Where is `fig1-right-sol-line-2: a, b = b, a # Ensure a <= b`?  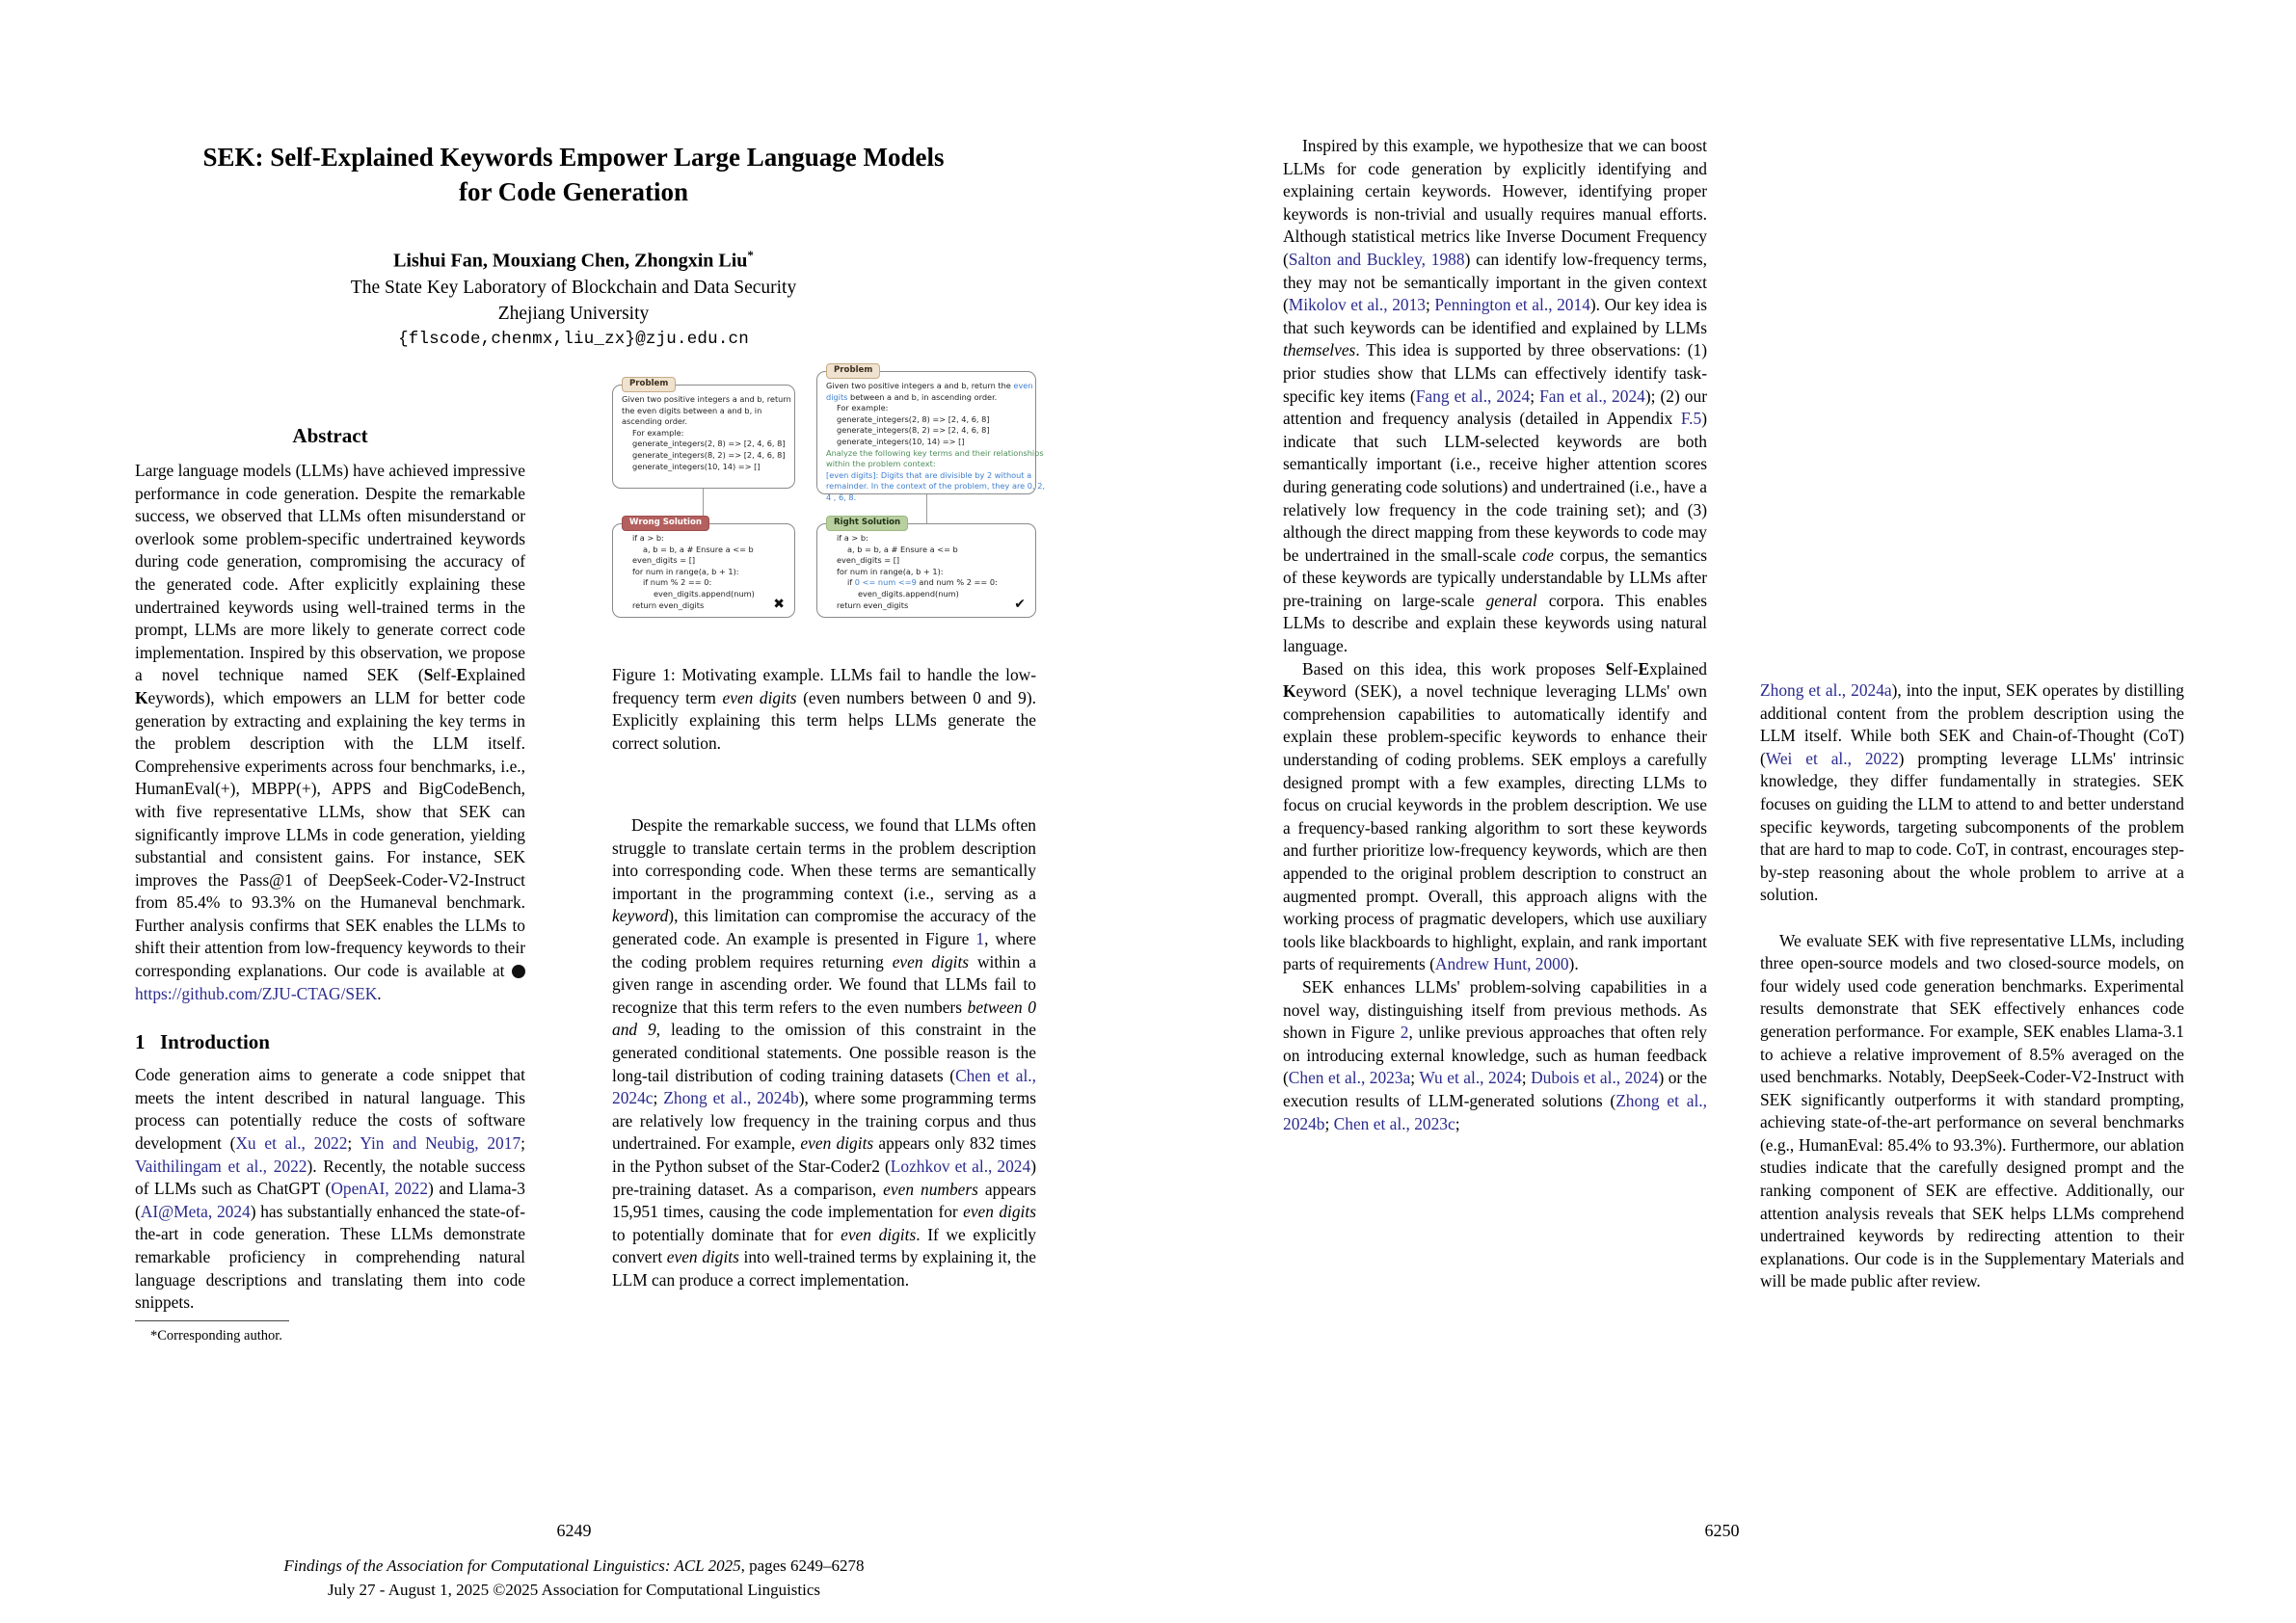 fig1-right-sol-line-2: a, b = b, a # Ensure a <= b is located at coordinates (902, 549).